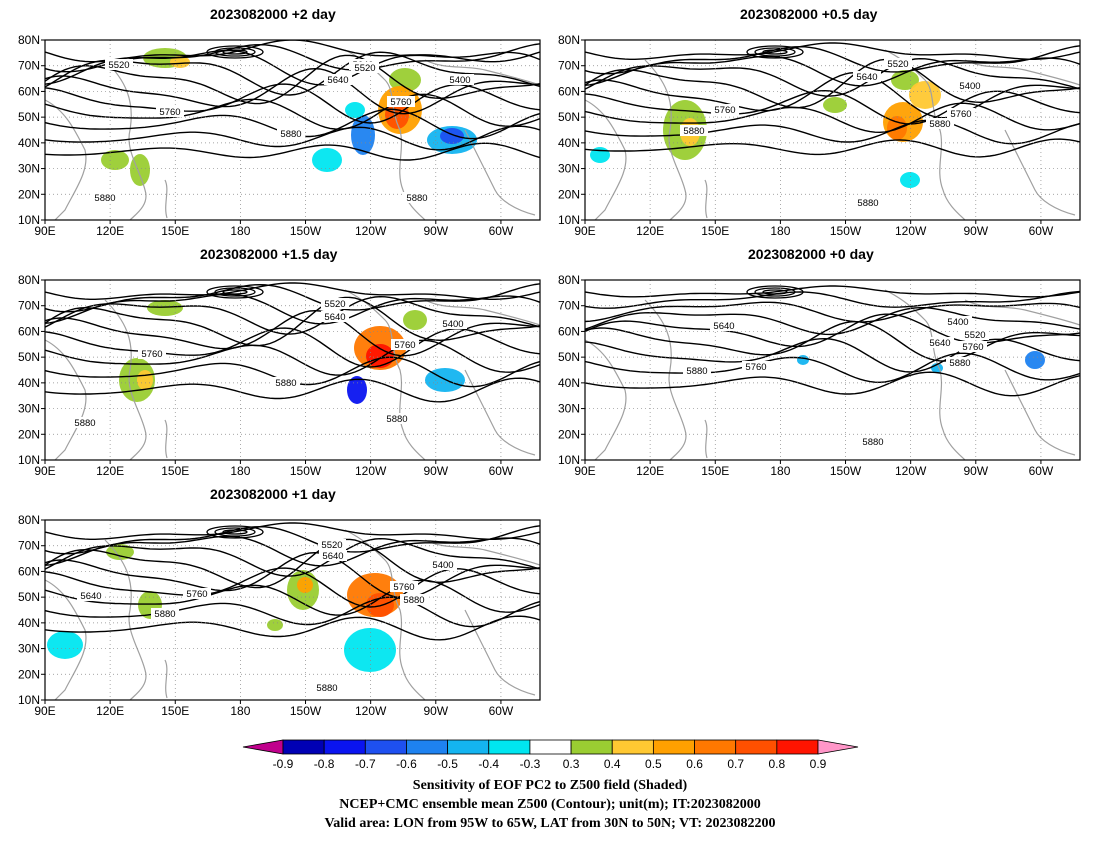 This screenshot has width=1100, height=850. What do you see at coordinates (846, 471) in the screenshot?
I see `lon-tick-label: 150W` at bounding box center [846, 471].